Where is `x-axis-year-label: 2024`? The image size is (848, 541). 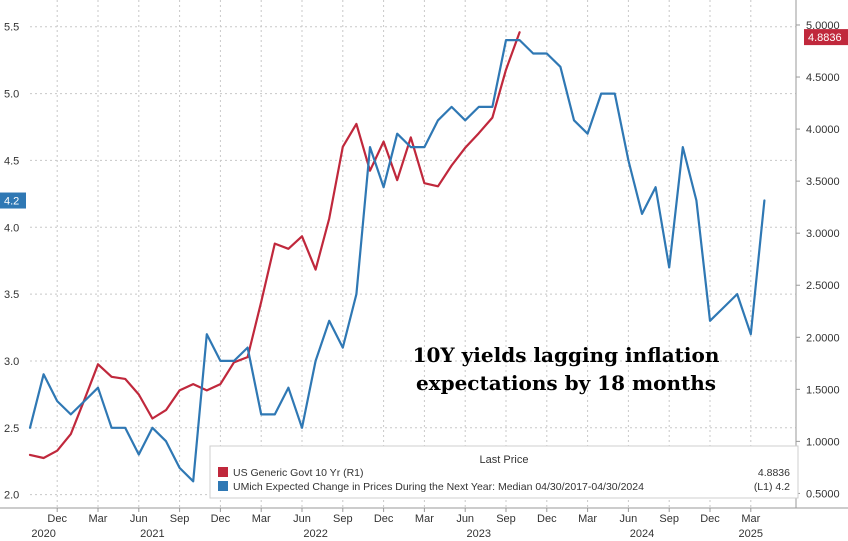 x-axis-year-label: 2024 is located at coordinates (642, 534).